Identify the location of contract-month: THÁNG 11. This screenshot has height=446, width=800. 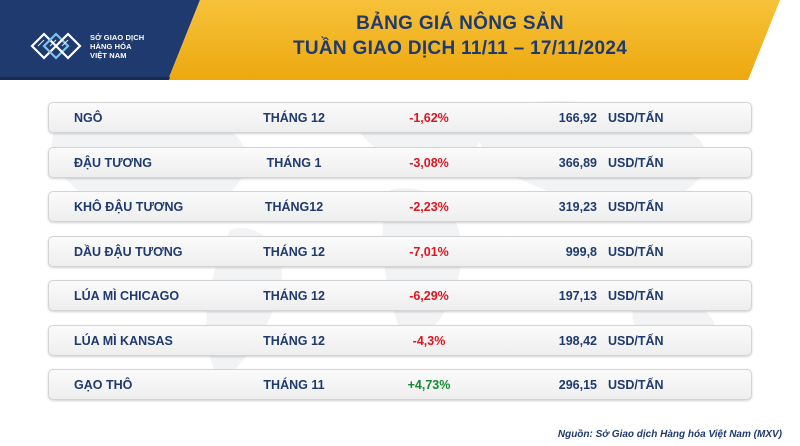
(294, 385).